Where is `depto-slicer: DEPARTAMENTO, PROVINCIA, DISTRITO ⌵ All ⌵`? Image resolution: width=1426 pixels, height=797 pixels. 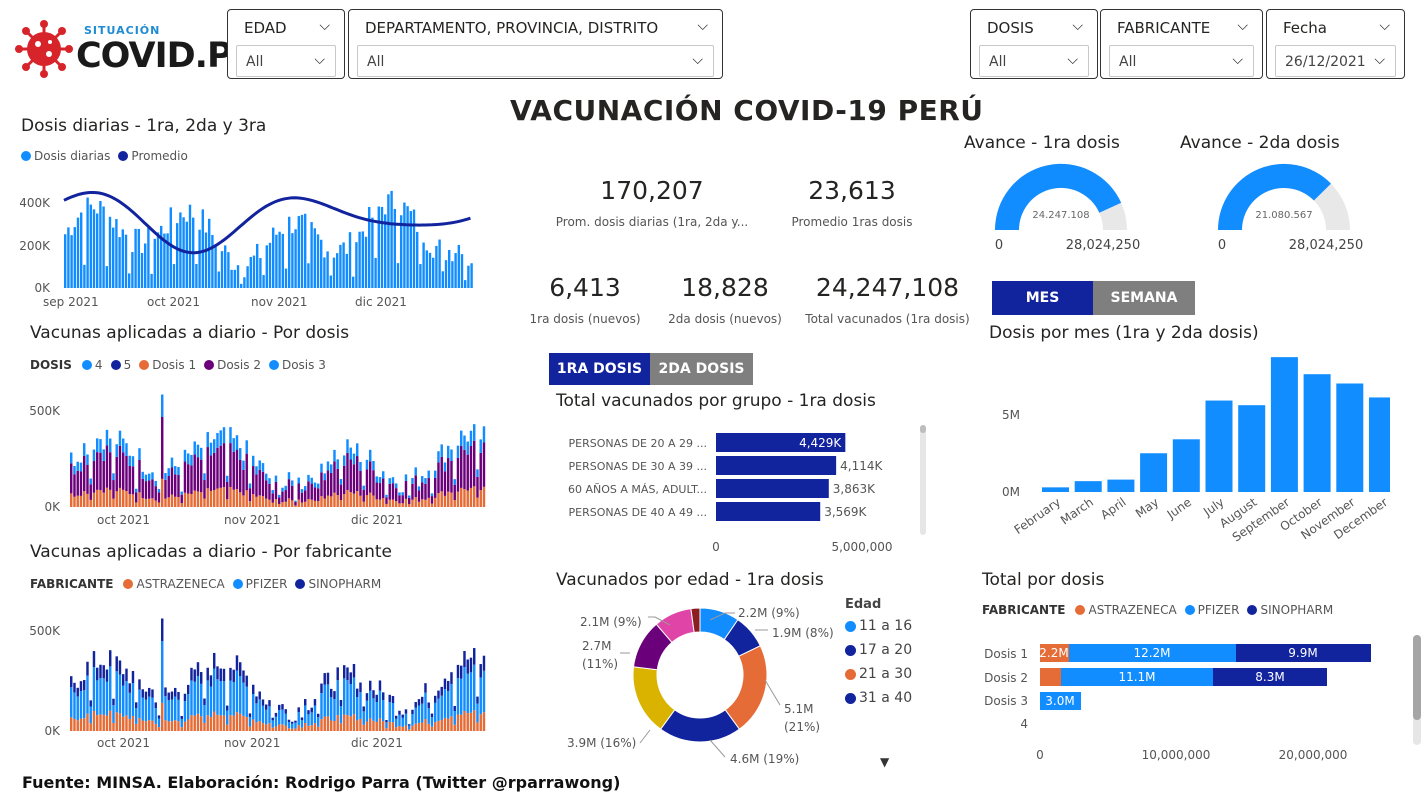 depto-slicer: DEPARTAMENTO, PROVINCIA, DISTRITO ⌵ All ⌵ is located at coordinates (535, 44).